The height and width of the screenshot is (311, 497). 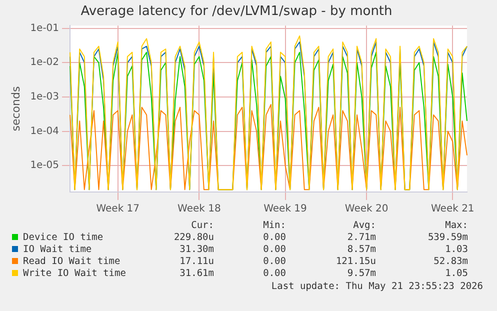 What do you see at coordinates (72, 262) in the screenshot?
I see `legend-label: Read IO Wait time` at bounding box center [72, 262].